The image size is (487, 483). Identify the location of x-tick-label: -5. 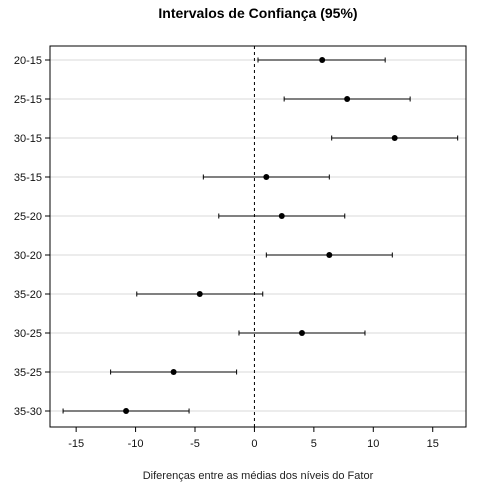
(195, 444).